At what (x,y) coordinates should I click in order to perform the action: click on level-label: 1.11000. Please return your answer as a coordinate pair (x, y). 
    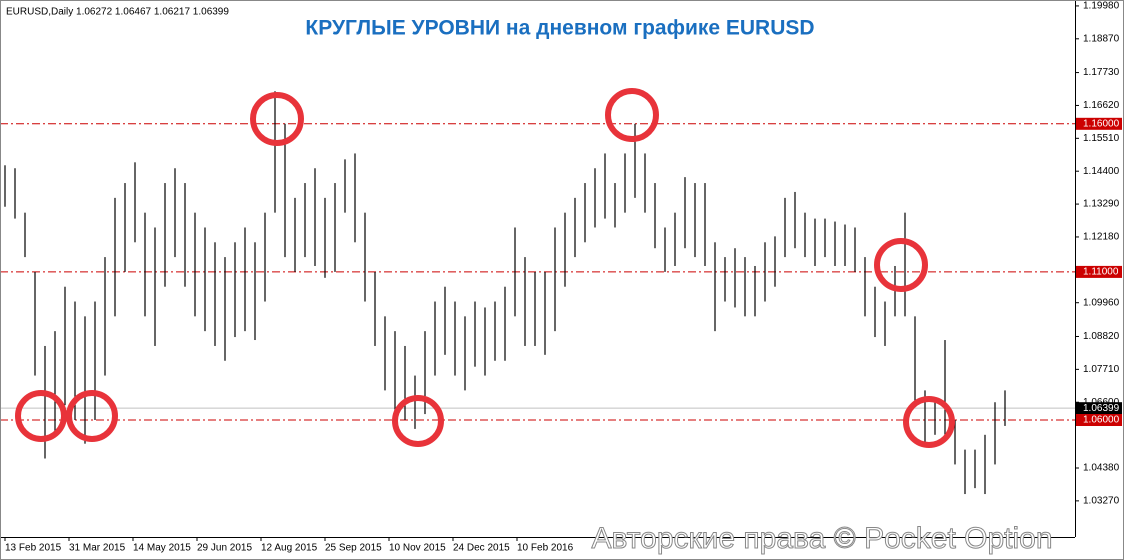
    Looking at the image, I should click on (1101, 272).